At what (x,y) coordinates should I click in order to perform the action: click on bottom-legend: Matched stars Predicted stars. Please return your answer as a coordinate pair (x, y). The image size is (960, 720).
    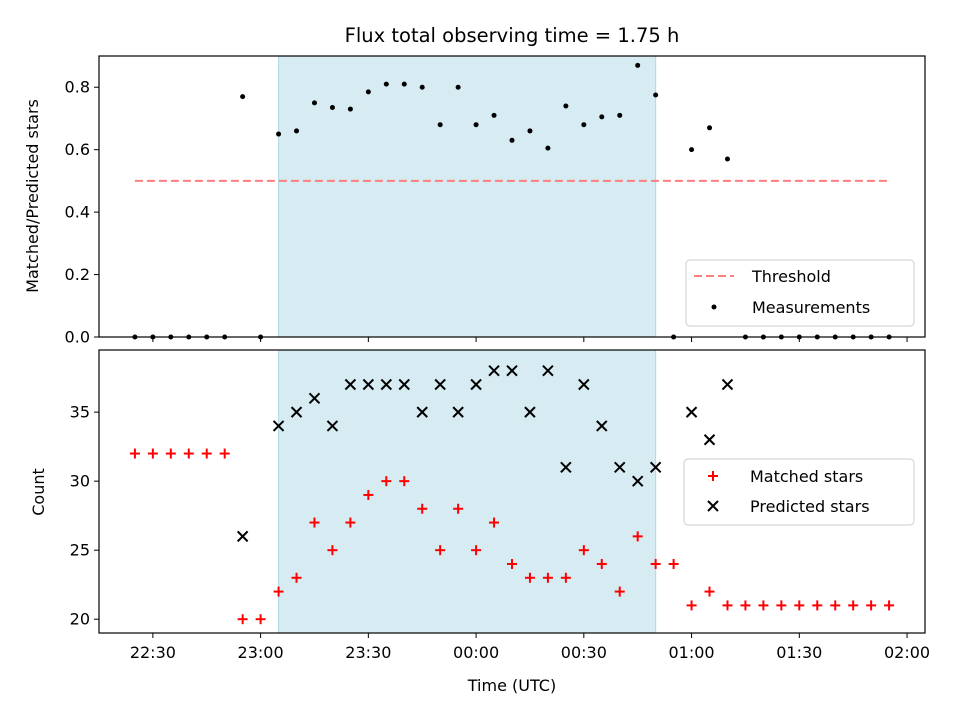
    Looking at the image, I should click on (799, 492).